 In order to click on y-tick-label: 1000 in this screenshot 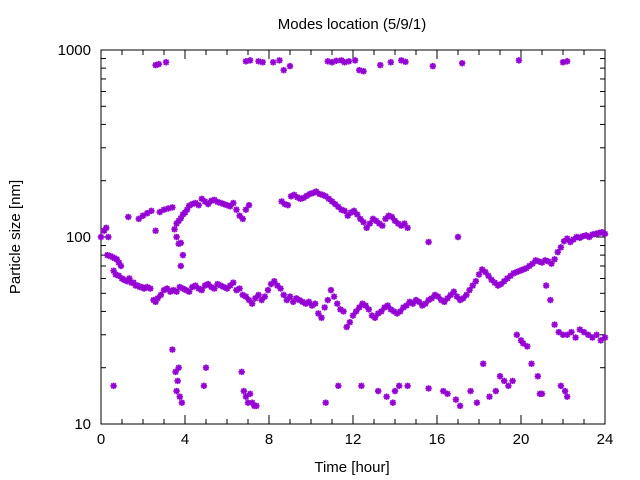, I will do `click(74, 50)`.